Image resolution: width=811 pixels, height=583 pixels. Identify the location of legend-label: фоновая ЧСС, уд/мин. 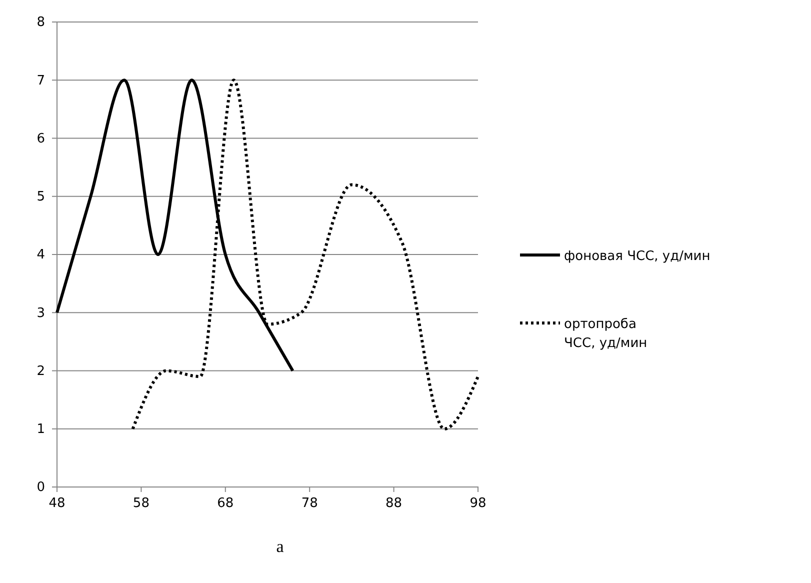
(637, 256).